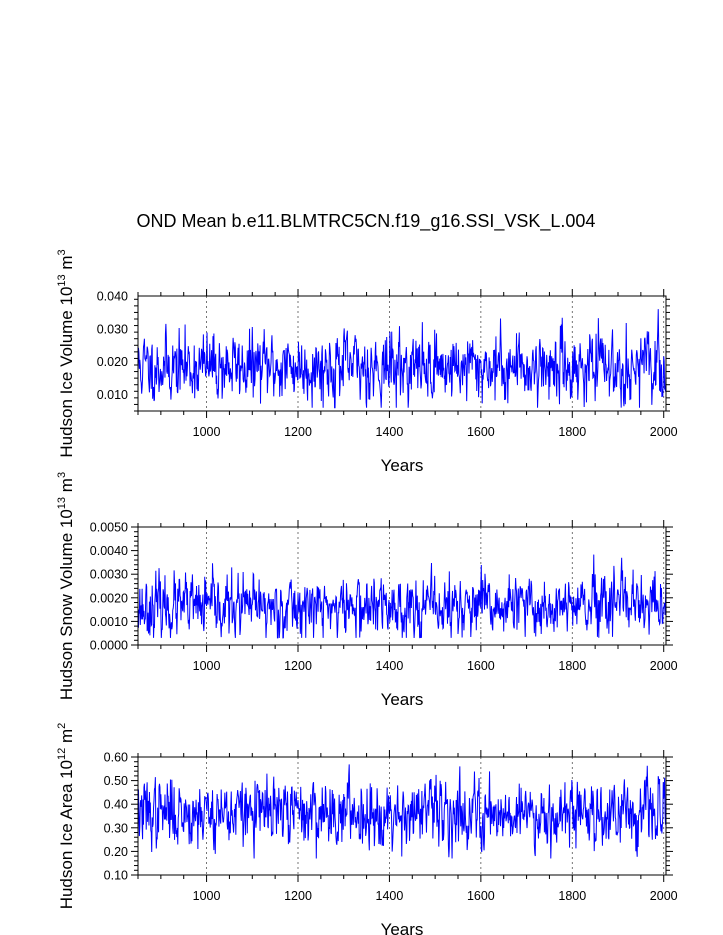 Image resolution: width=723 pixels, height=935 pixels. Describe the element at coordinates (116, 805) in the screenshot. I see `y-tick-label: 0.40` at that location.